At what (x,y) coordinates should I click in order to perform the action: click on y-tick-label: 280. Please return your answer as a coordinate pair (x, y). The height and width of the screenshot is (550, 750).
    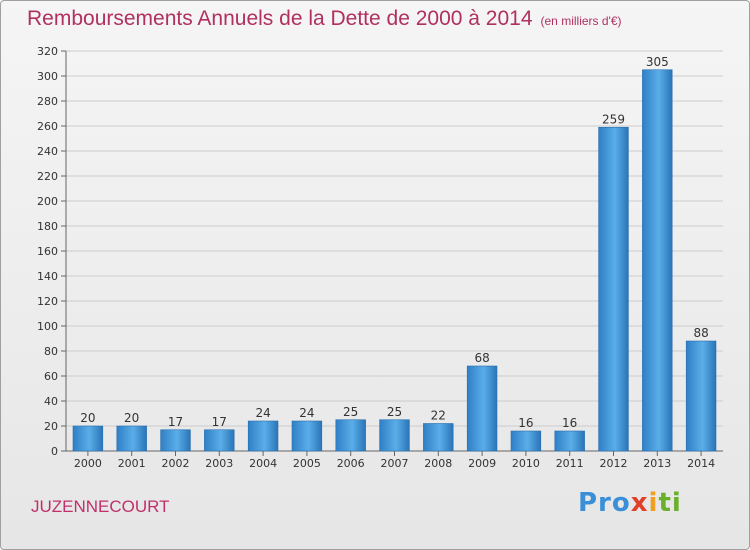
    Looking at the image, I should click on (47, 101).